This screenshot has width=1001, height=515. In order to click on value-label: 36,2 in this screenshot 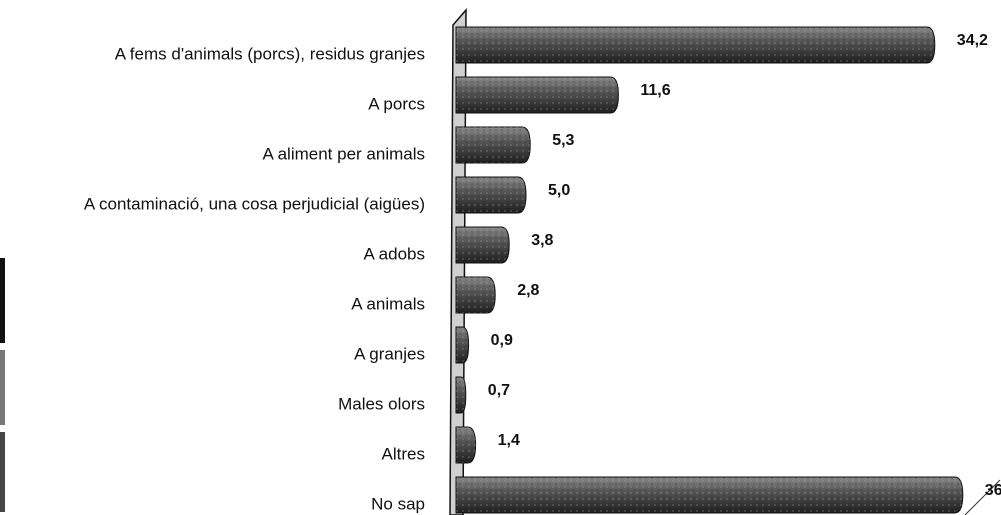, I will do `click(993, 490)`.